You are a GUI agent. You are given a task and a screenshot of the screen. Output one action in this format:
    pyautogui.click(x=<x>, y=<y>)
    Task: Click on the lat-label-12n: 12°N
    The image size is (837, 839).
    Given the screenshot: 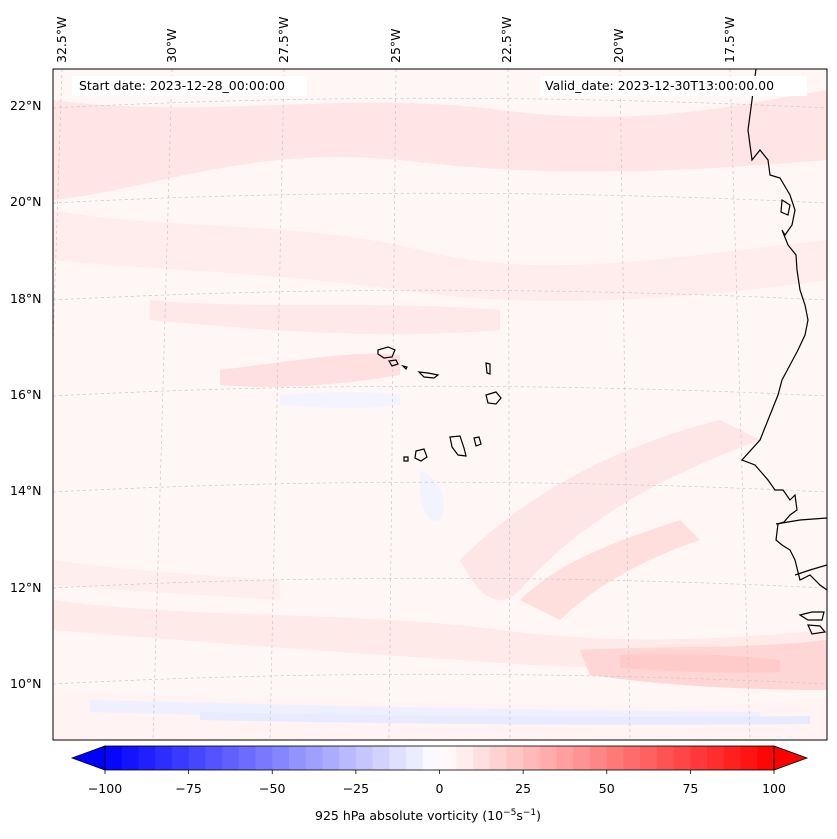 What is the action you would take?
    pyautogui.click(x=26, y=587)
    